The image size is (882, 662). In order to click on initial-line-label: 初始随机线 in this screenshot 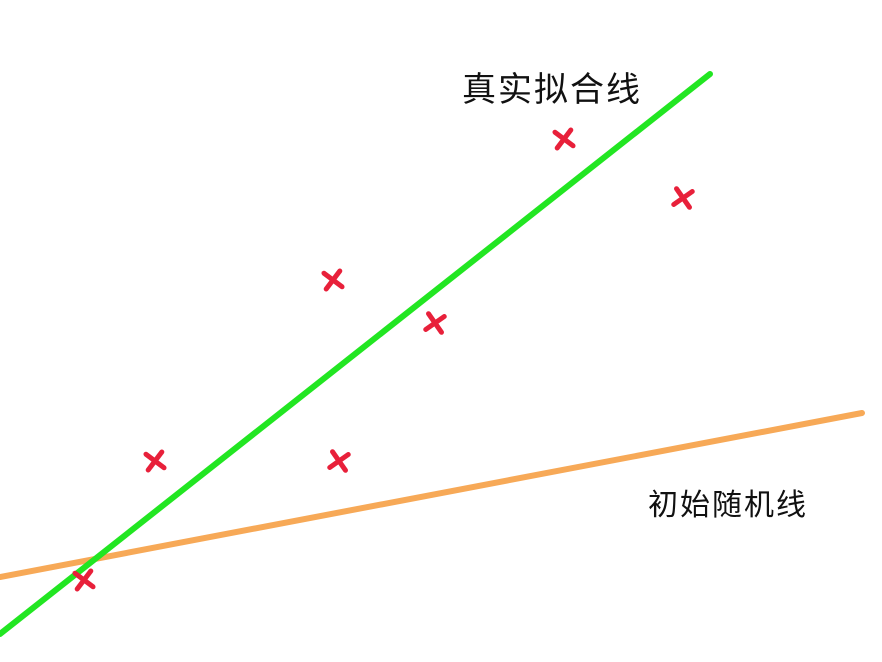, I will do `click(728, 505)`.